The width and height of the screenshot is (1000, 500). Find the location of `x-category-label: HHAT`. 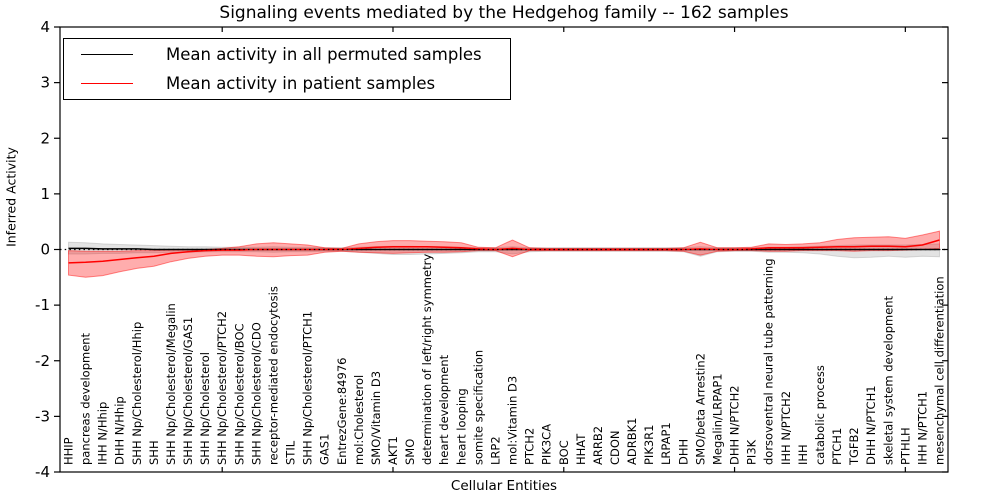

x-category-label: HHAT is located at coordinates (581, 449).